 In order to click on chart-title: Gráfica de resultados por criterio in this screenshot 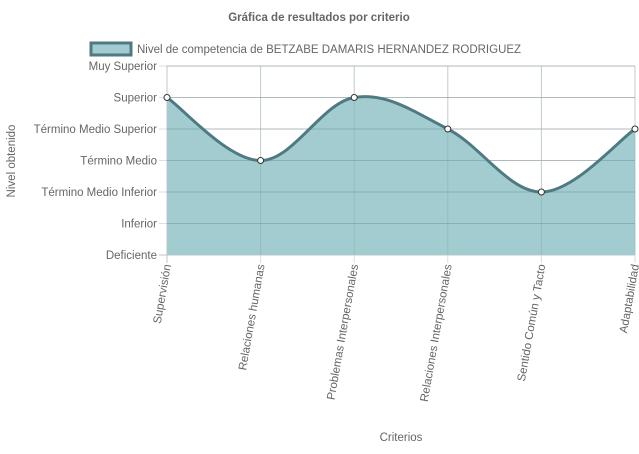, I will do `click(319, 18)`.